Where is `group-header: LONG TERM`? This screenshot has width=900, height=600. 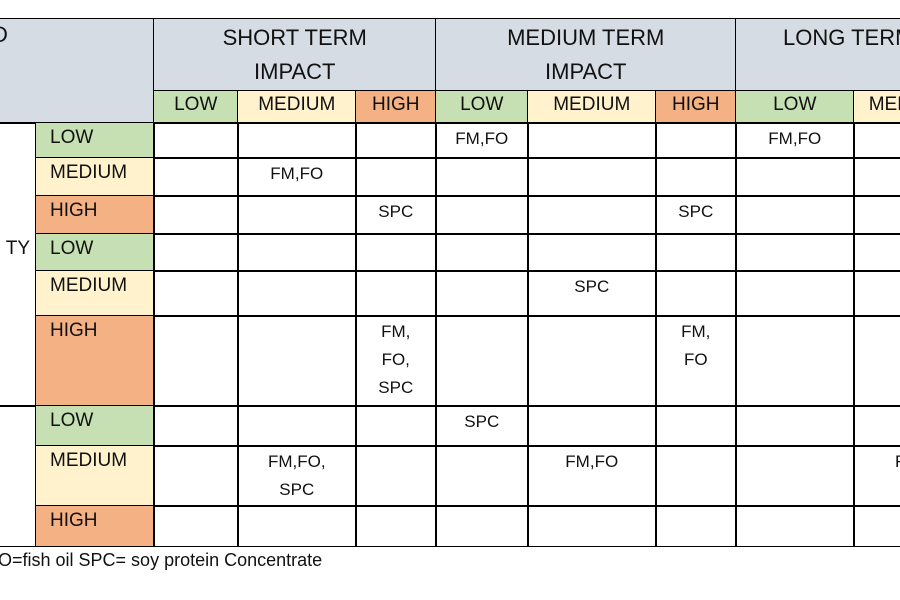
group-header: LONG TERM is located at coordinates (817, 55).